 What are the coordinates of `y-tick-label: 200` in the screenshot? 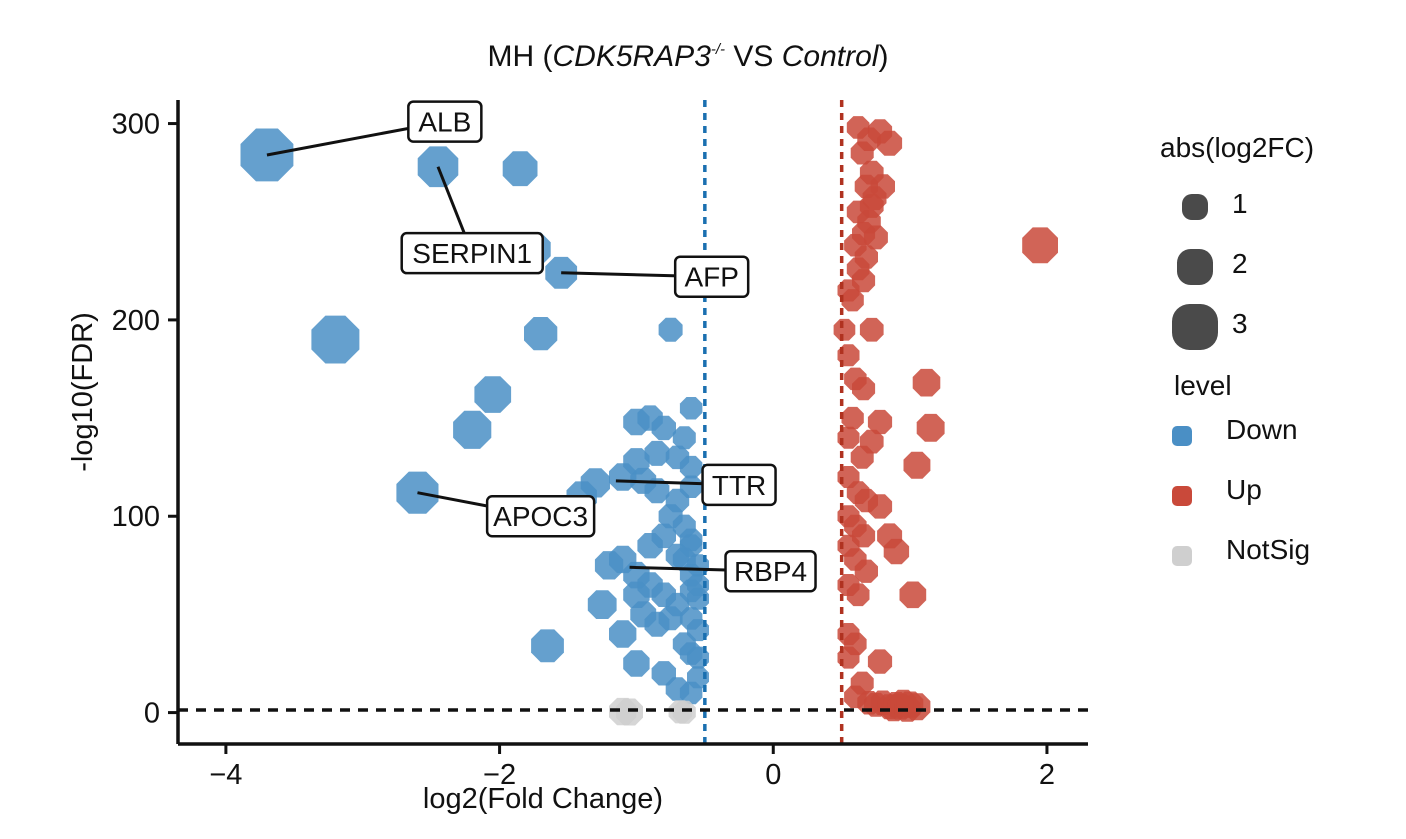 It's located at (136, 321).